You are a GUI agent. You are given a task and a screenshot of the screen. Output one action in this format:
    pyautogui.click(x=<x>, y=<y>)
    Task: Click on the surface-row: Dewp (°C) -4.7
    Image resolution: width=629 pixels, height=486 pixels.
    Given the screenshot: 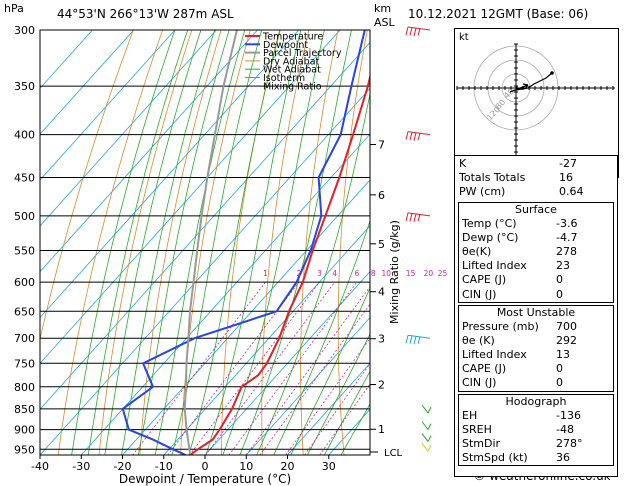 What is the action you would take?
    pyautogui.click(x=536, y=238)
    